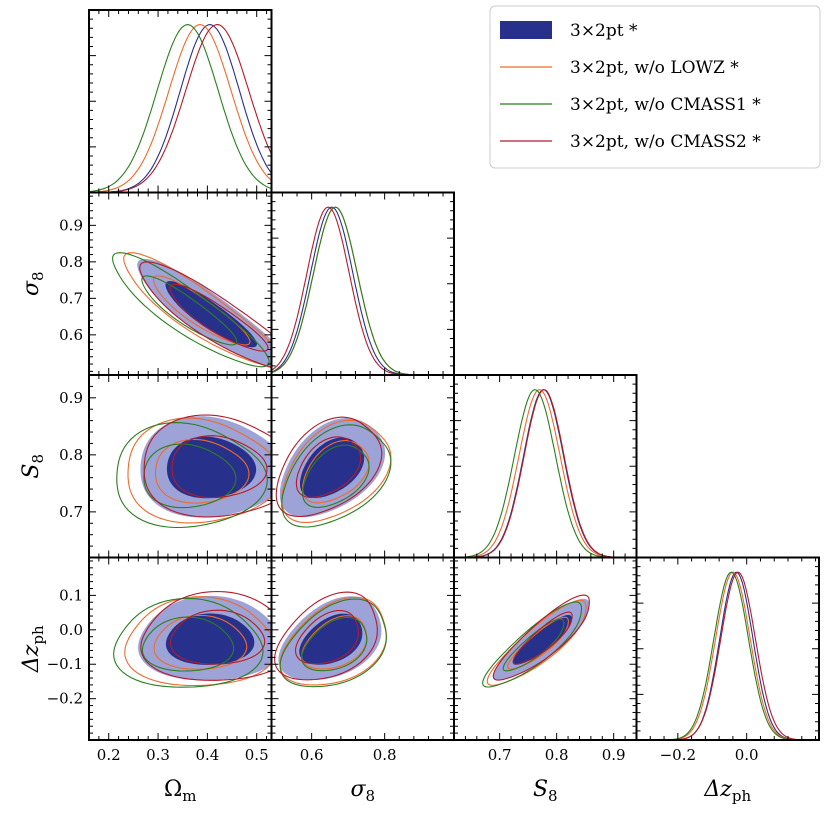  What do you see at coordinates (665, 105) in the screenshot?
I see `legend-label-2: 3×2pt, w/o CMASS1 *` at bounding box center [665, 105].